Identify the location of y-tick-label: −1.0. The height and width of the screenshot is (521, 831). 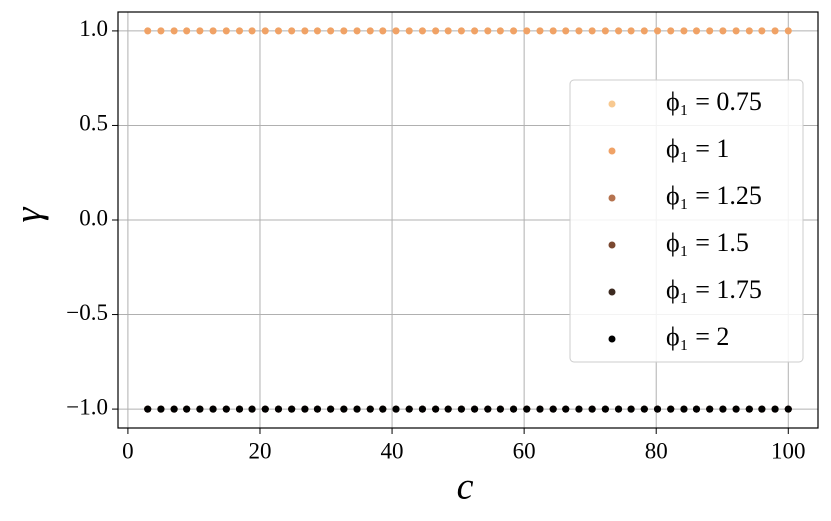
(87, 406).